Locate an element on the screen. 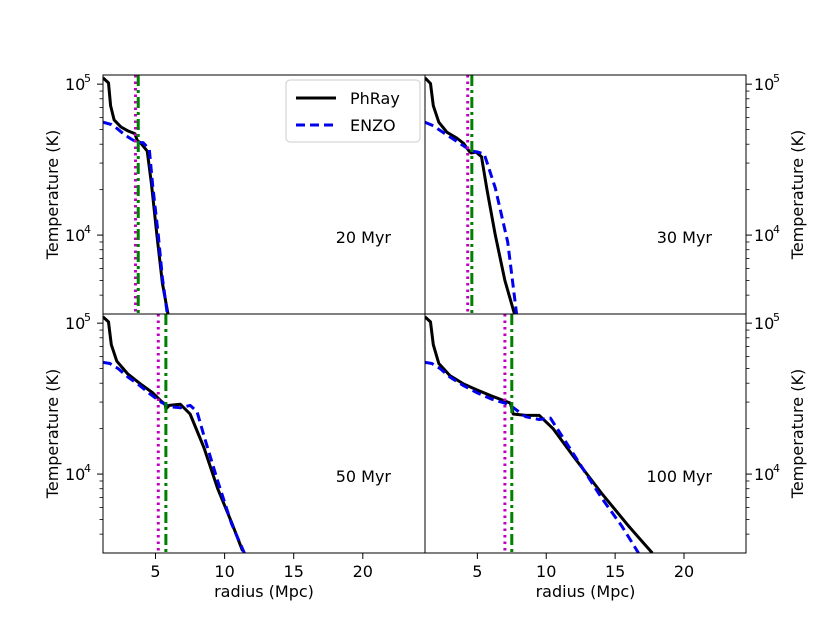 This screenshot has width=830, height=623. legend-box is located at coordinates (353, 111).